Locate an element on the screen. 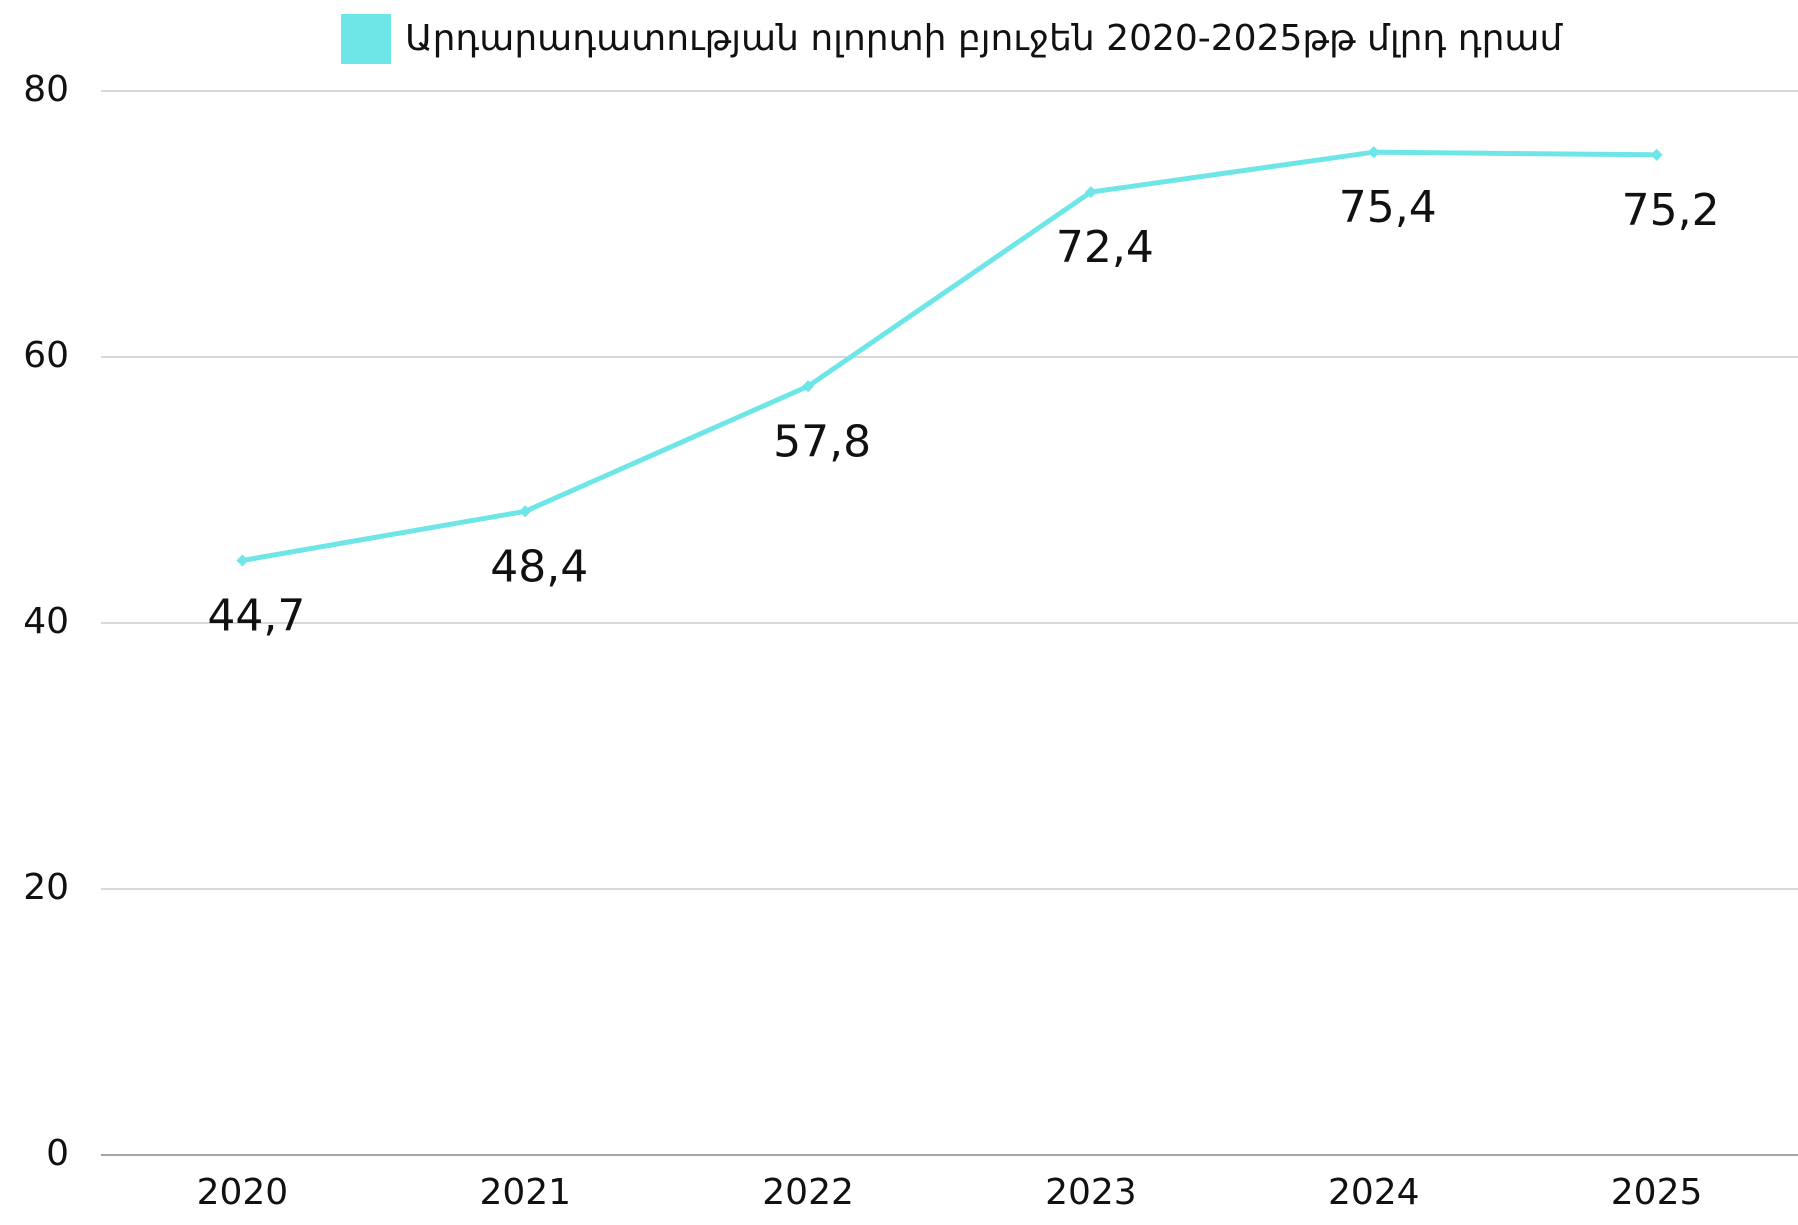 The height and width of the screenshot is (1225, 1798). x-tick-label: 2023 is located at coordinates (1091, 1192).